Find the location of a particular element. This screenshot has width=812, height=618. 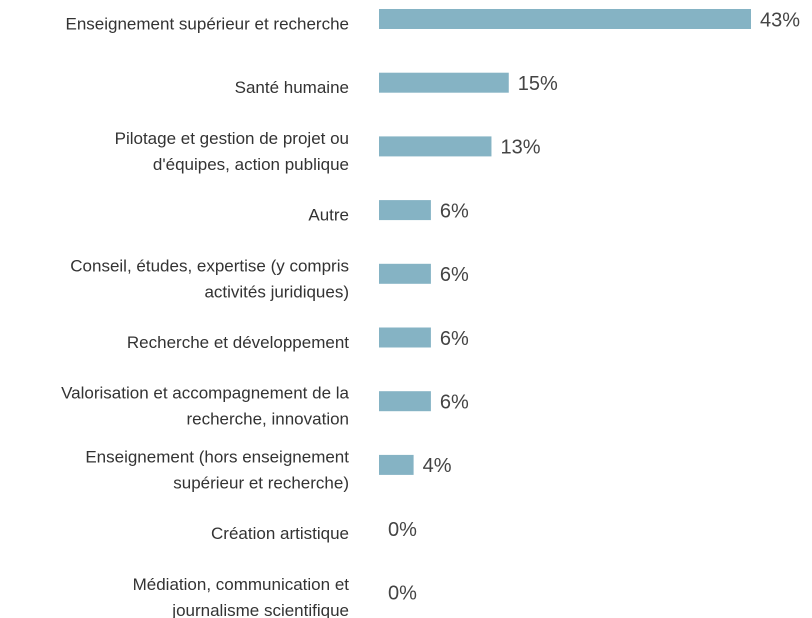

category-label: Valorisation et accompagnement de la is located at coordinates (205, 393).